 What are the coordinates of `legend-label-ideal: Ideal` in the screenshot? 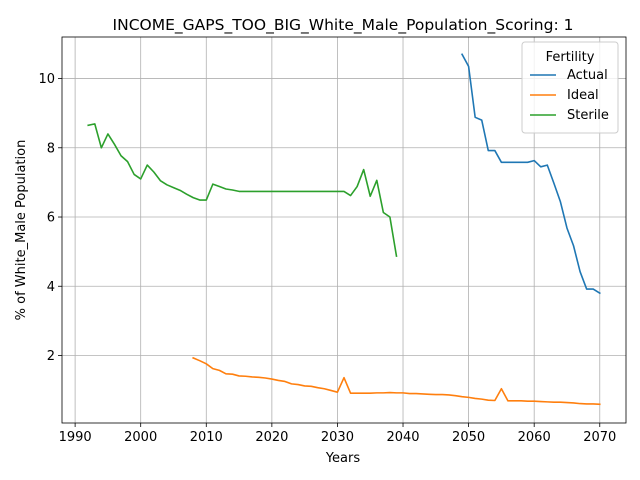 It's located at (583, 95).